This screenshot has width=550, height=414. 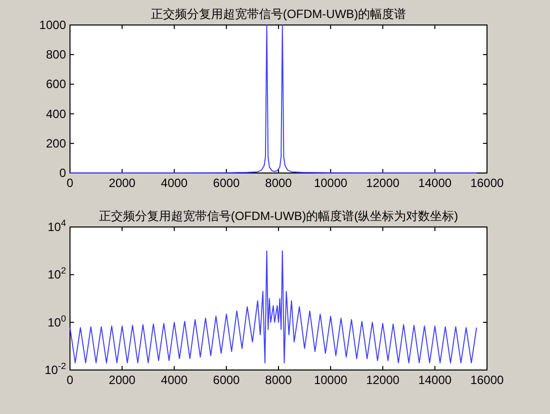 What do you see at coordinates (56, 84) in the screenshot?
I see `y-tick-label: 600` at bounding box center [56, 84].